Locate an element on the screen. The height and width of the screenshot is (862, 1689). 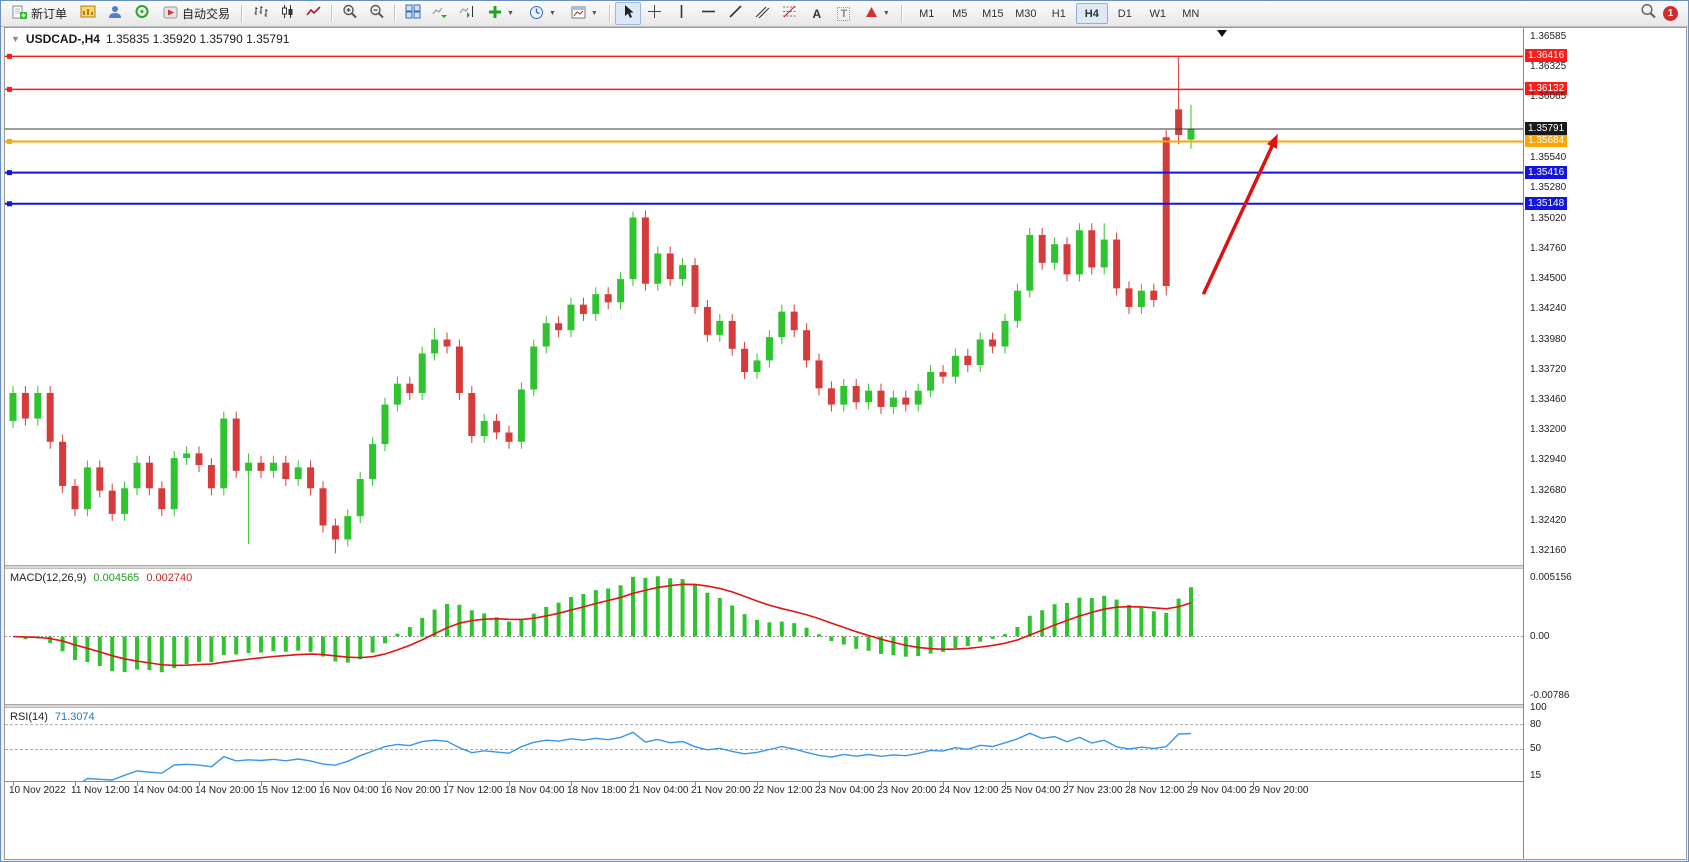
time-axis-label: 27 Nov 23:00 is located at coordinates (1093, 790).